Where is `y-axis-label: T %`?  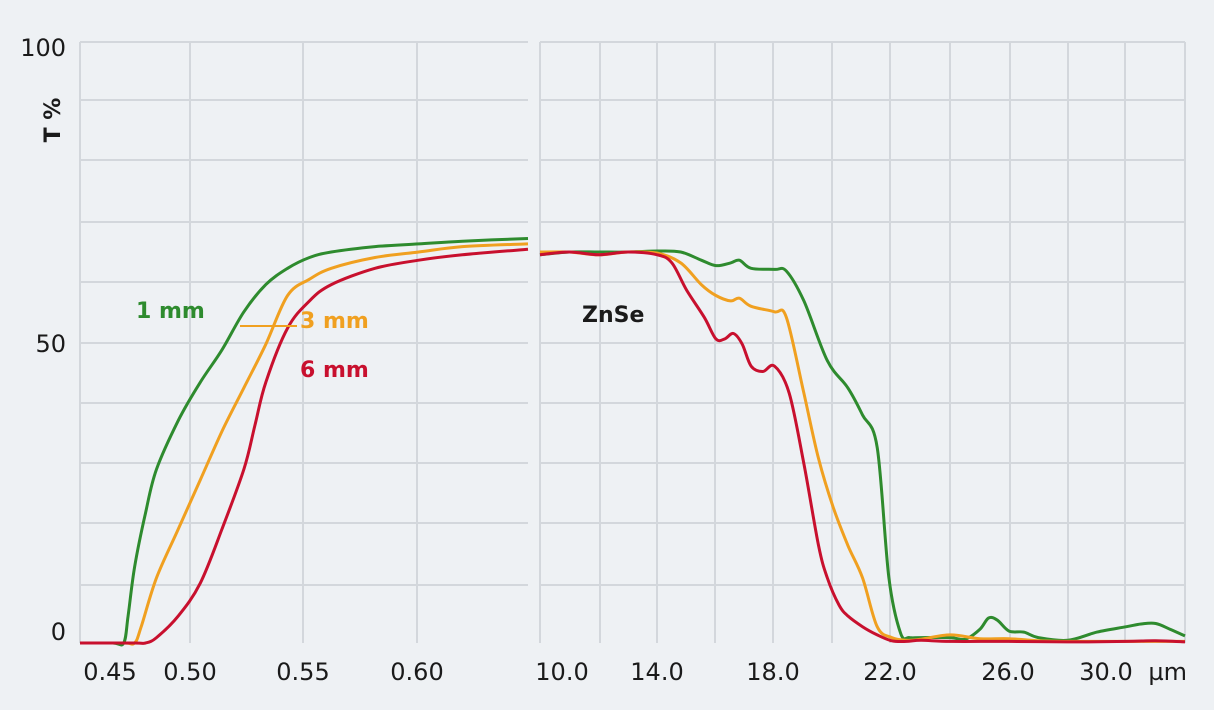 y-axis-label: T % is located at coordinates (53, 120).